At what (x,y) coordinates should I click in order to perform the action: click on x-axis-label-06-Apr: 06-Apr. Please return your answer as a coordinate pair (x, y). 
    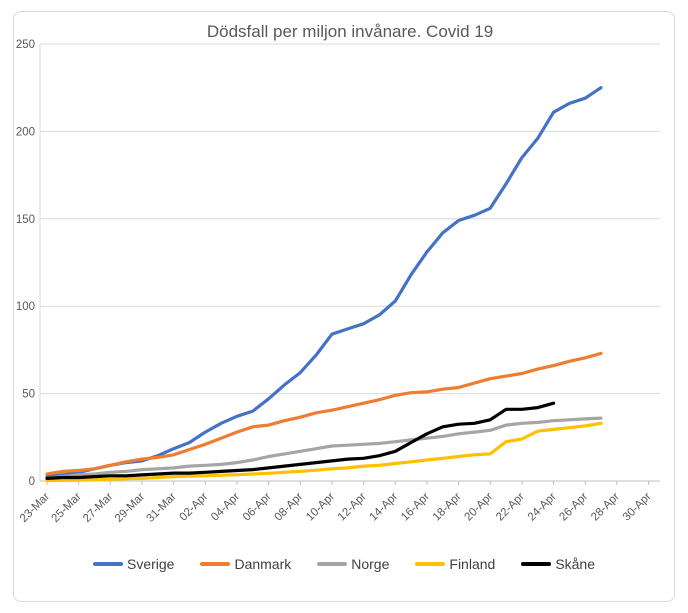
    Looking at the image, I should click on (257, 507).